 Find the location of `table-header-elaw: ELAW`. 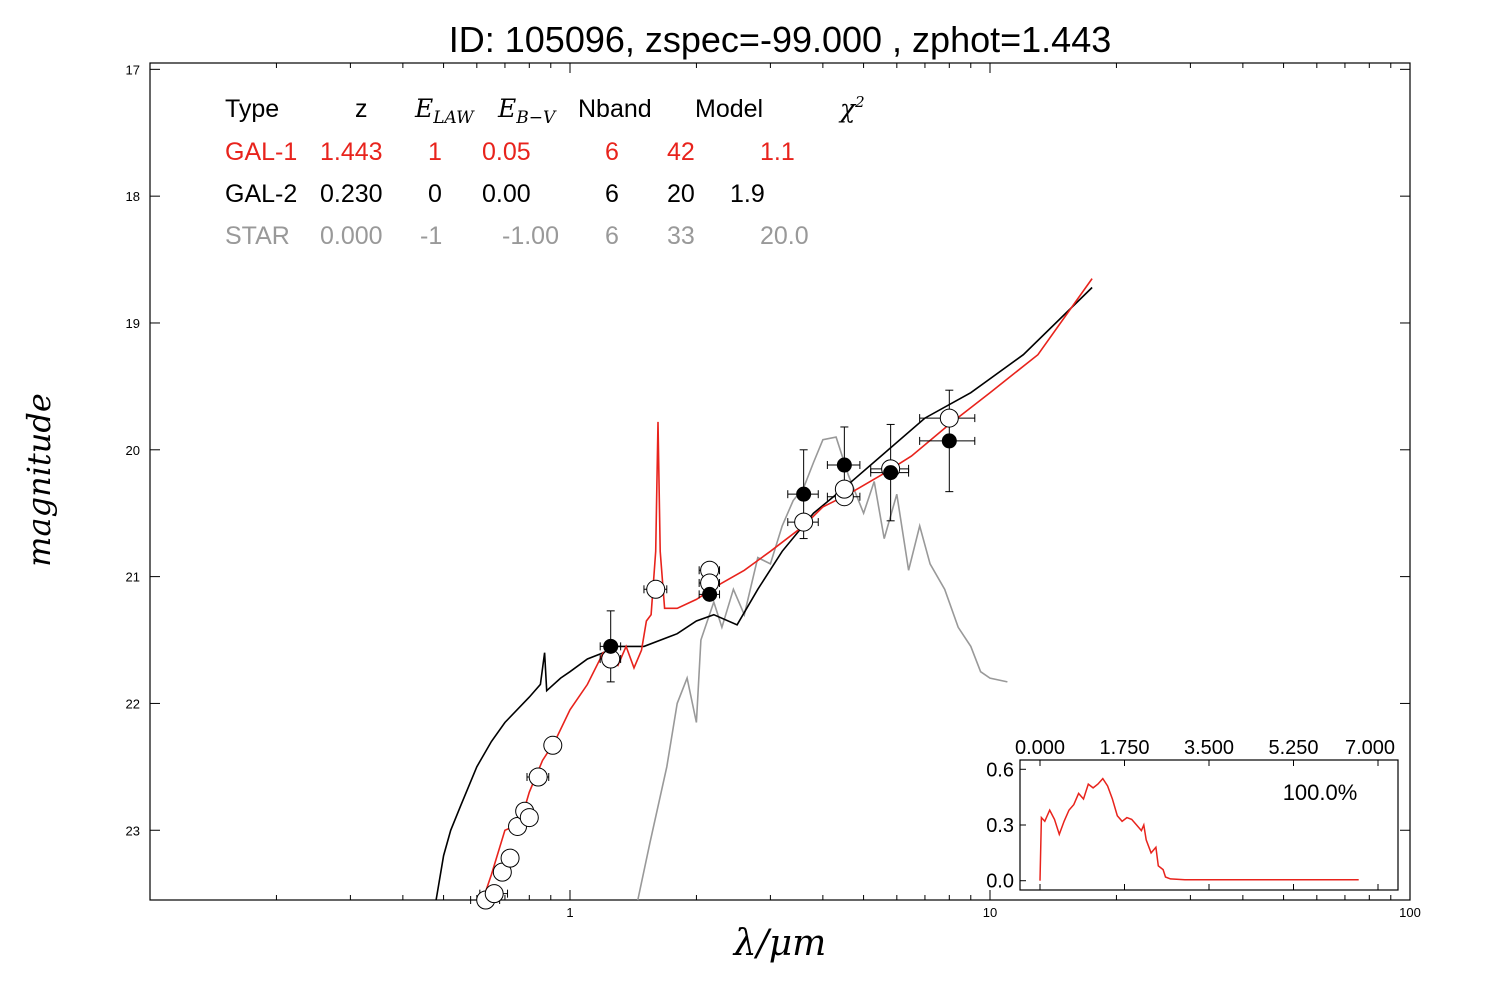

table-header-elaw: ELAW is located at coordinates (444, 111).